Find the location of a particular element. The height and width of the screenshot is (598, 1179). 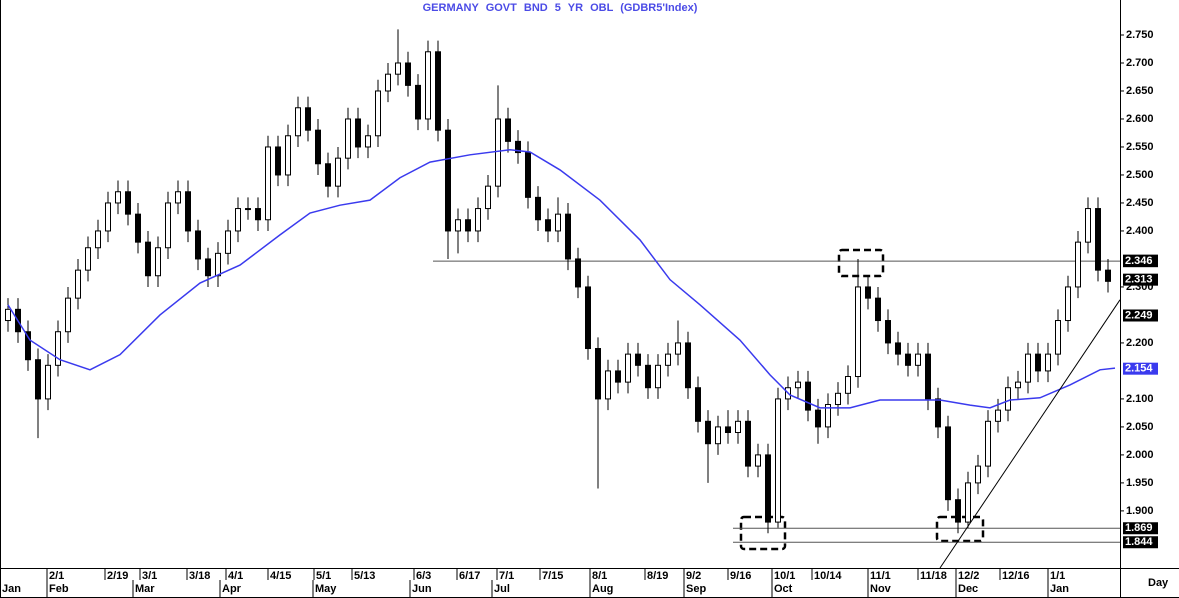

y-tick-label: 2.000 is located at coordinates (1140, 455).